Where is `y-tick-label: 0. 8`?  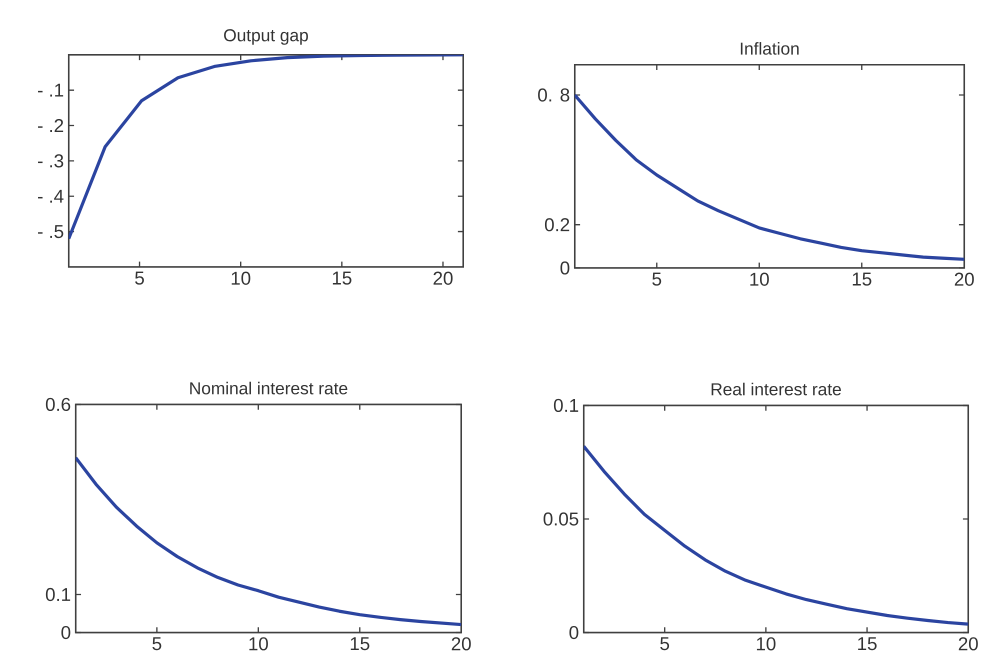
y-tick-label: 0. 8 is located at coordinates (554, 95).